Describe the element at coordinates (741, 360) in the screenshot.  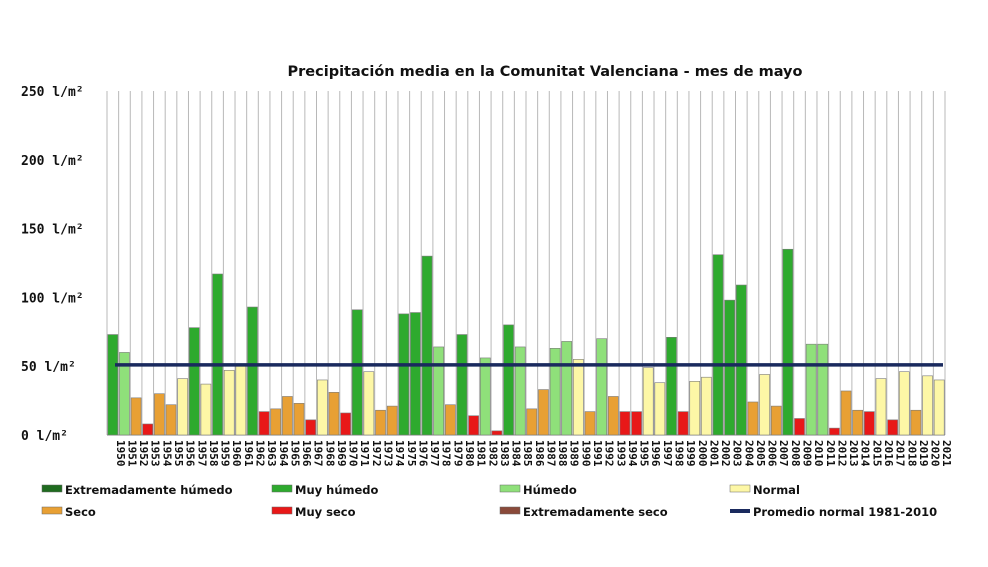
I see `bar-2004` at that location.